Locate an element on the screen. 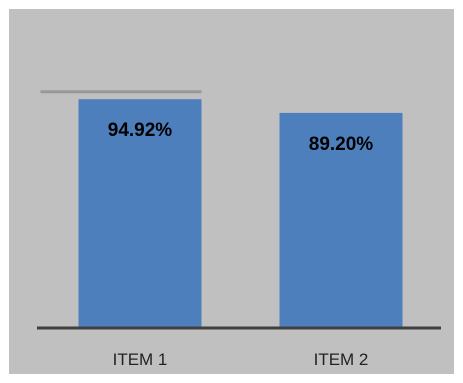 Image resolution: width=463 pixels, height=383 pixels. data-label-1: 94.92% is located at coordinates (140, 130).